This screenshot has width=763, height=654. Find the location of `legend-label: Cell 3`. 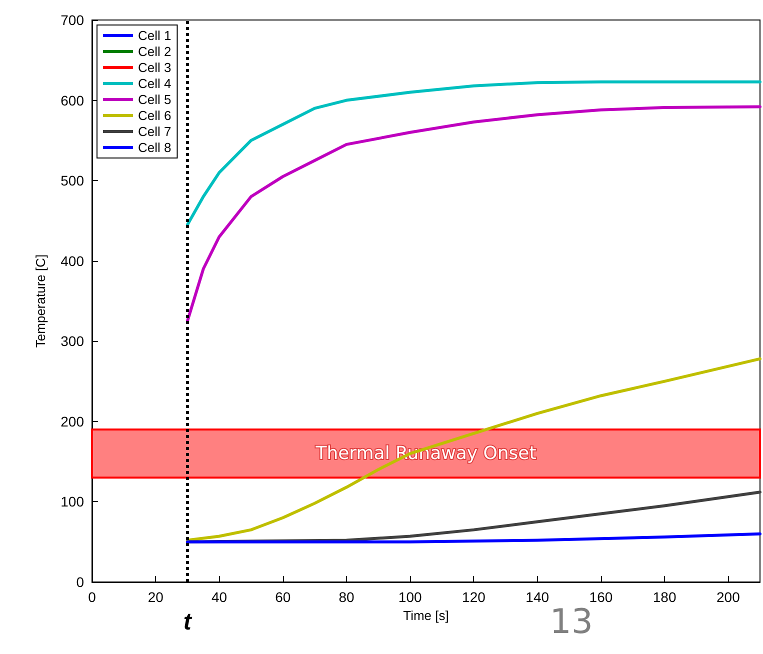

legend-label: Cell 3 is located at coordinates (155, 67).